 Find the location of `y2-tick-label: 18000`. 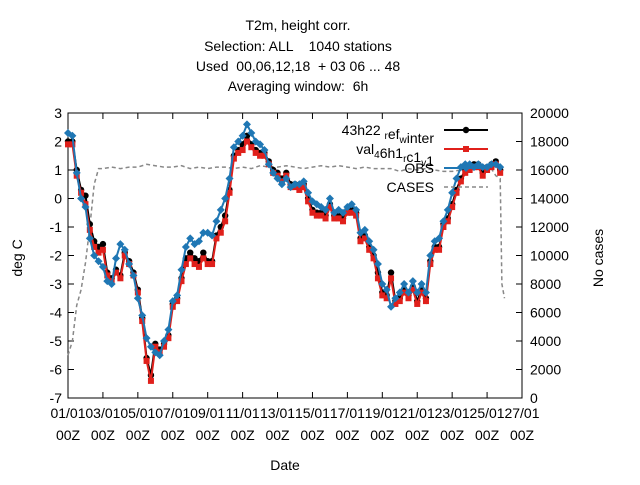

y2-tick-label: 18000 is located at coordinates (549, 142).